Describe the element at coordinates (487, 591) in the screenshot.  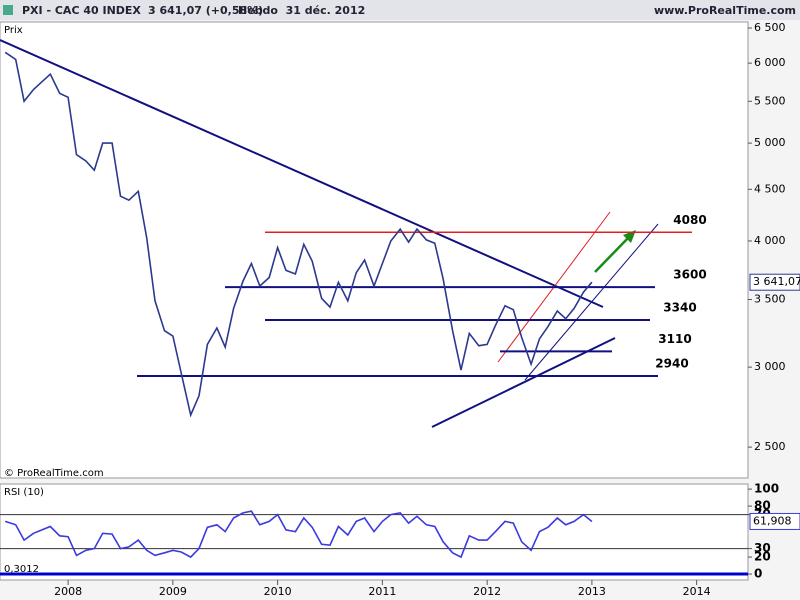
I see `x-tick-label: 2012` at that location.